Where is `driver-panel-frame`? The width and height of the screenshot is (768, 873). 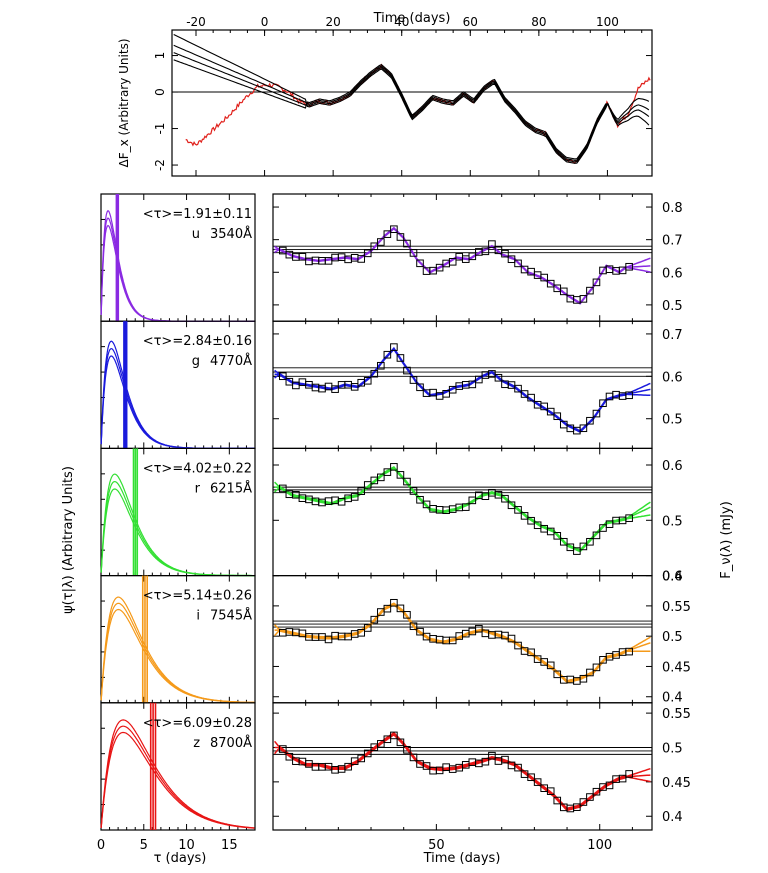 driver-panel-frame is located at coordinates (412, 103).